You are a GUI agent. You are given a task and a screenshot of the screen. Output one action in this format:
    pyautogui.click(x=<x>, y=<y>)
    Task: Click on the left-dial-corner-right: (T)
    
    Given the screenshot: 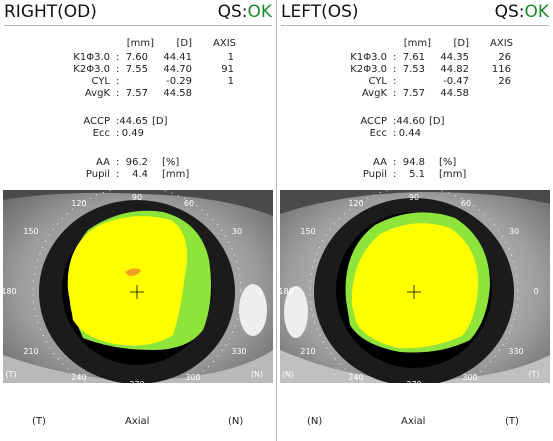 What is the action you would take?
    pyautogui.click(x=533, y=374)
    